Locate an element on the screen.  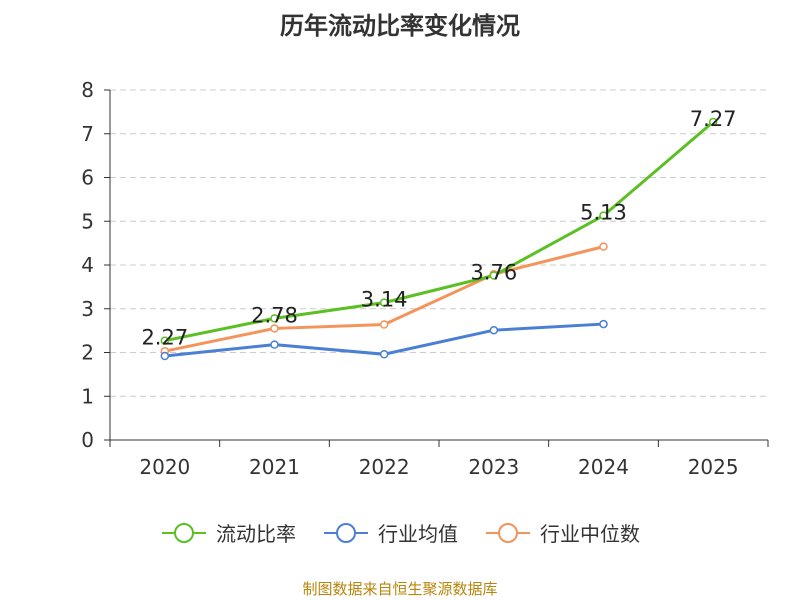
legend: 流动比率 行业均值 行业中位数 is located at coordinates (400, 532).